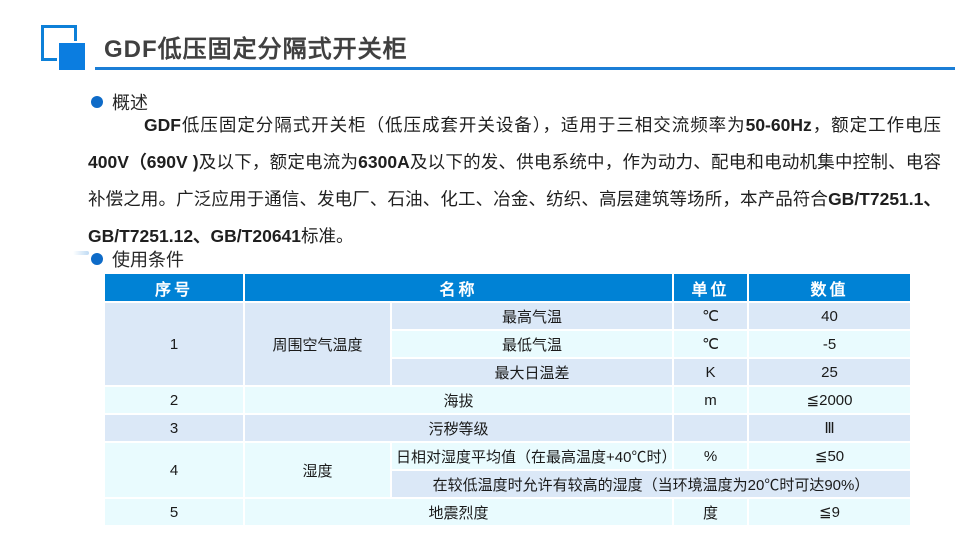  What do you see at coordinates (830, 344) in the screenshot?
I see `table-cell: -5` at bounding box center [830, 344].